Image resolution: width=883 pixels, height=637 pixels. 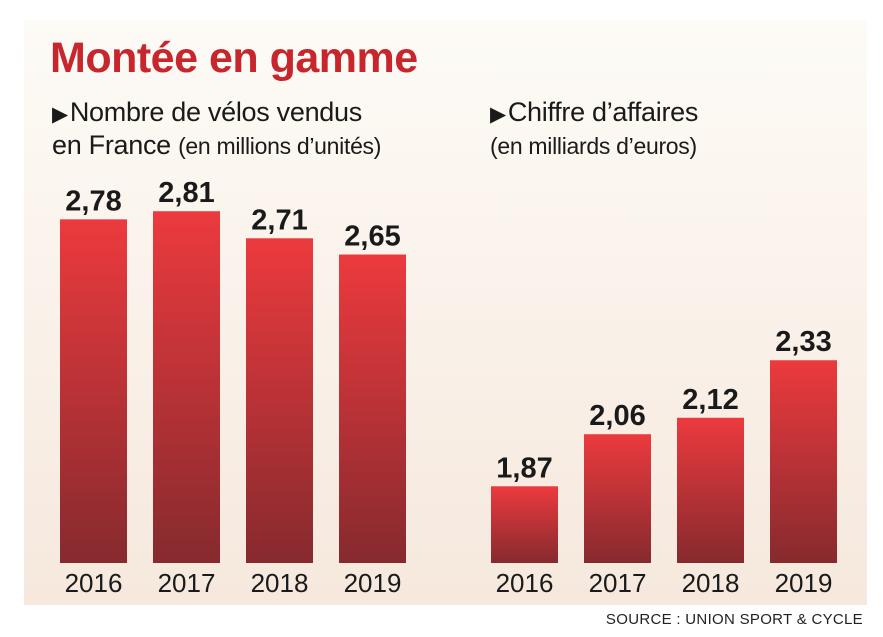 I want to click on right-year-label-2018: 2018, so click(x=711, y=583).